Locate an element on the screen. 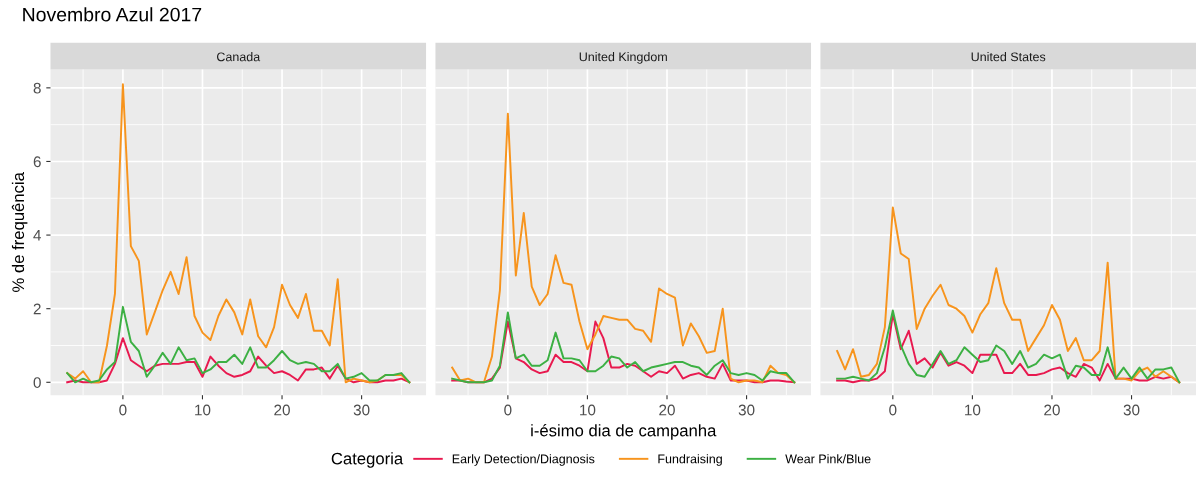  x-axis-title: i-ésimo dia de campanha is located at coordinates (624, 432).